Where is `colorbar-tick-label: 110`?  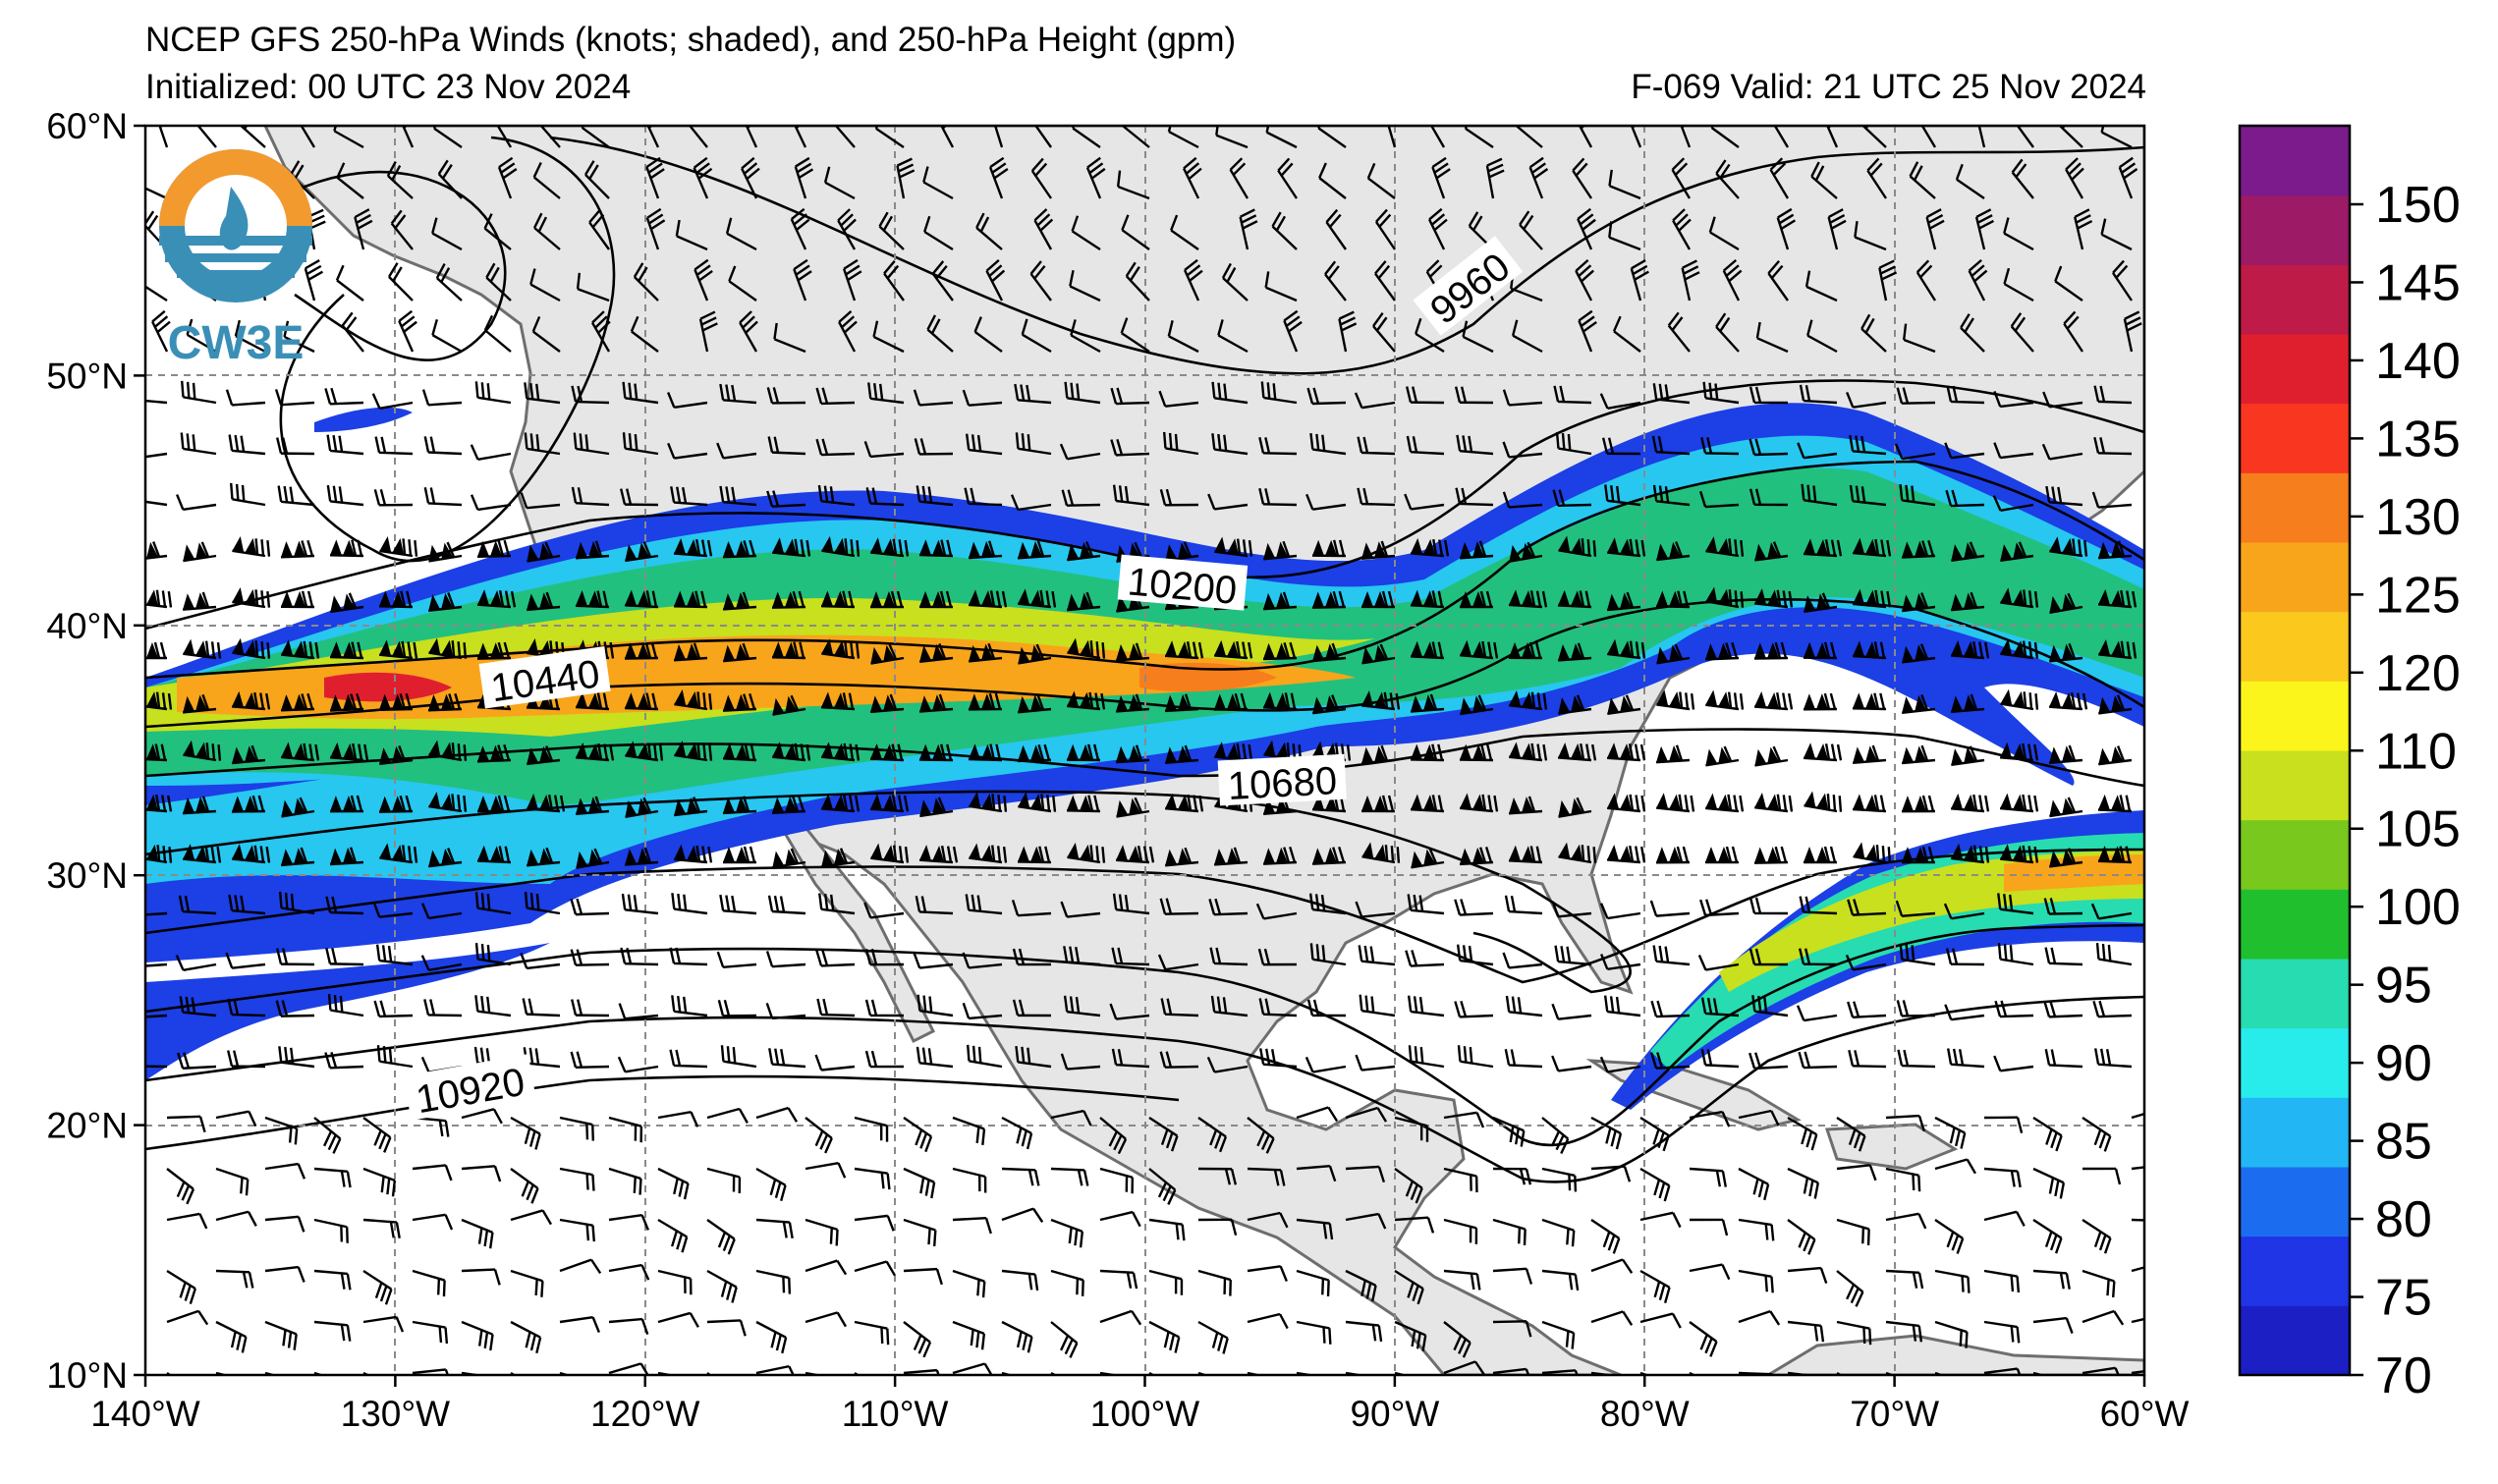
colorbar-tick-label: 110 is located at coordinates (2416, 751).